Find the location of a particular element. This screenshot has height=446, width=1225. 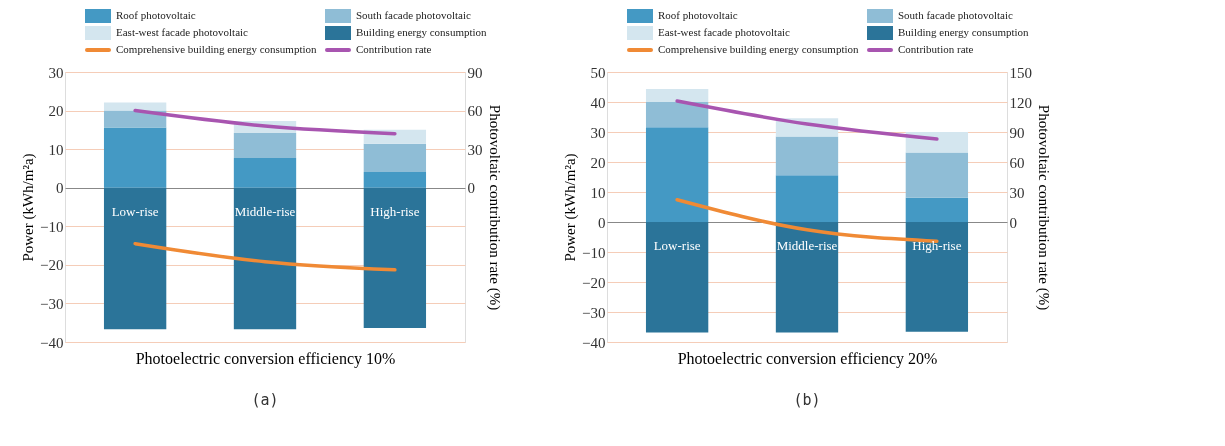

text: (a) is located at coordinates (265, 400).